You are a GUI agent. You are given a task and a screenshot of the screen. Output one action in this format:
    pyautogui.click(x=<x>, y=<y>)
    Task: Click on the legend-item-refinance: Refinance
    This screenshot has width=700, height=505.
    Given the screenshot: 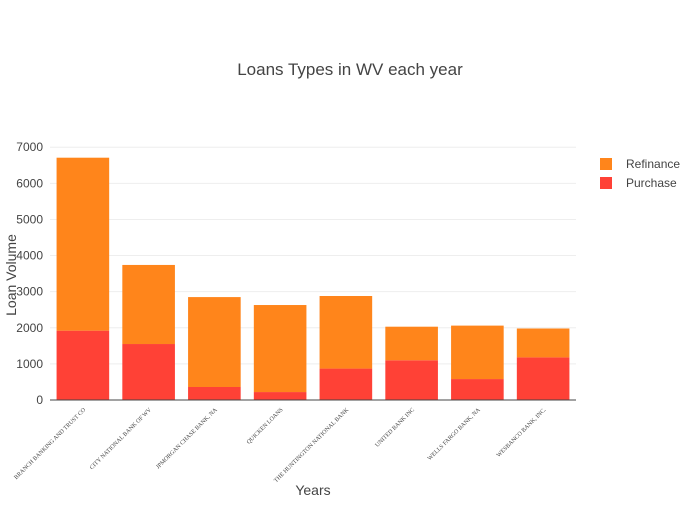 What is the action you would take?
    pyautogui.click(x=640, y=164)
    